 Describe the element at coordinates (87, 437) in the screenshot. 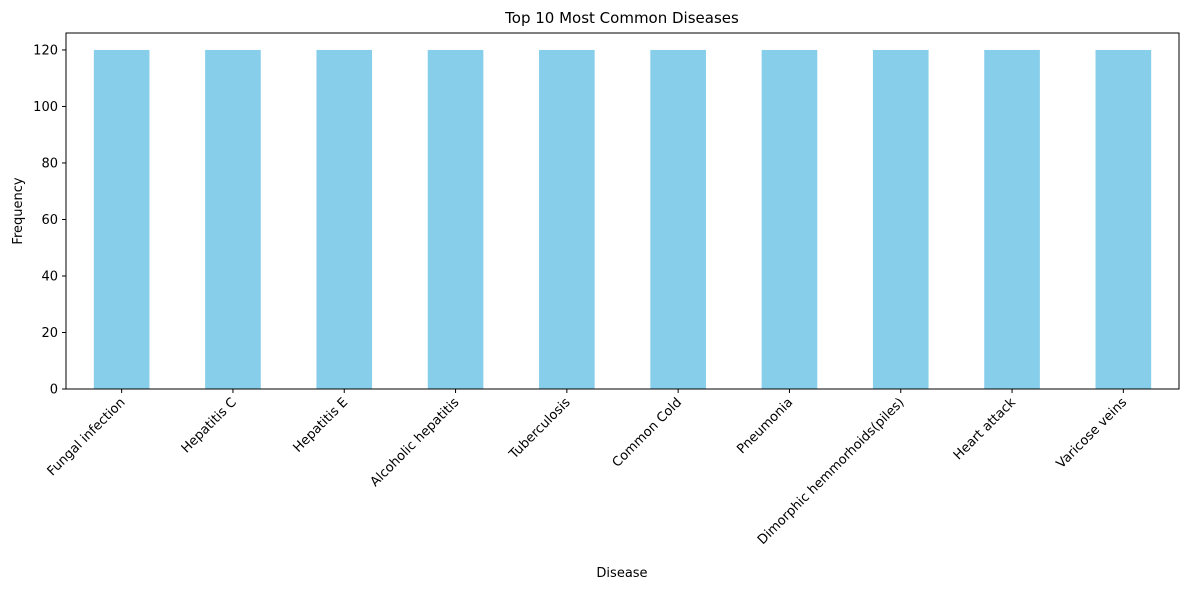

I see `x-tick-label: Fungal infection` at that location.